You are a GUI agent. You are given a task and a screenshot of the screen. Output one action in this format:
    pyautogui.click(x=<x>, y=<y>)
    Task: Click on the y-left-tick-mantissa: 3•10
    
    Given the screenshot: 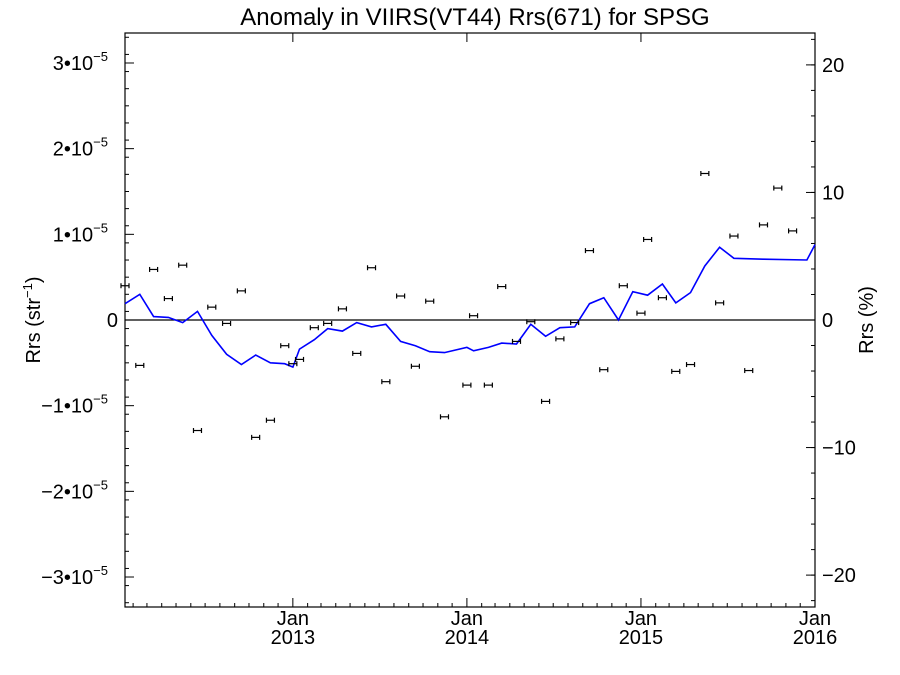 What is the action you would take?
    pyautogui.click(x=73, y=64)
    